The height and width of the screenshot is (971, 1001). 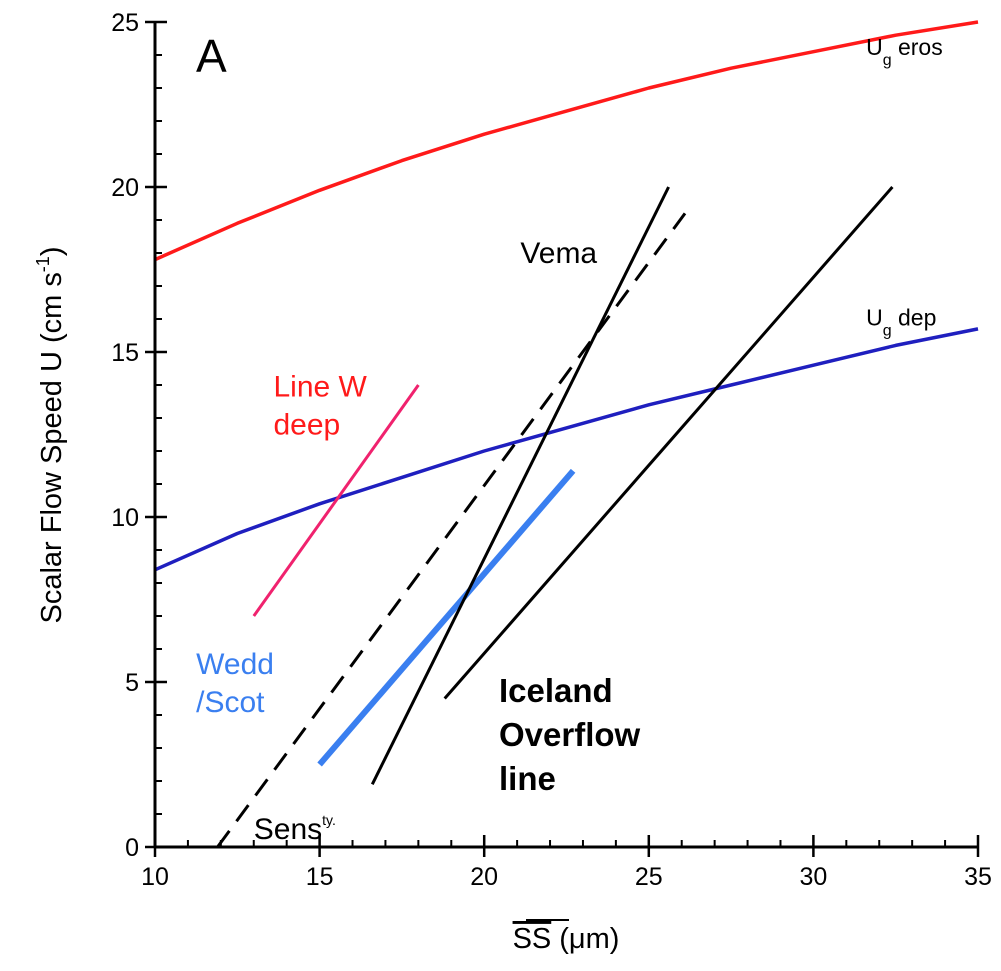 What do you see at coordinates (917, 47) in the screenshot?
I see `annotation-rest: eros` at bounding box center [917, 47].